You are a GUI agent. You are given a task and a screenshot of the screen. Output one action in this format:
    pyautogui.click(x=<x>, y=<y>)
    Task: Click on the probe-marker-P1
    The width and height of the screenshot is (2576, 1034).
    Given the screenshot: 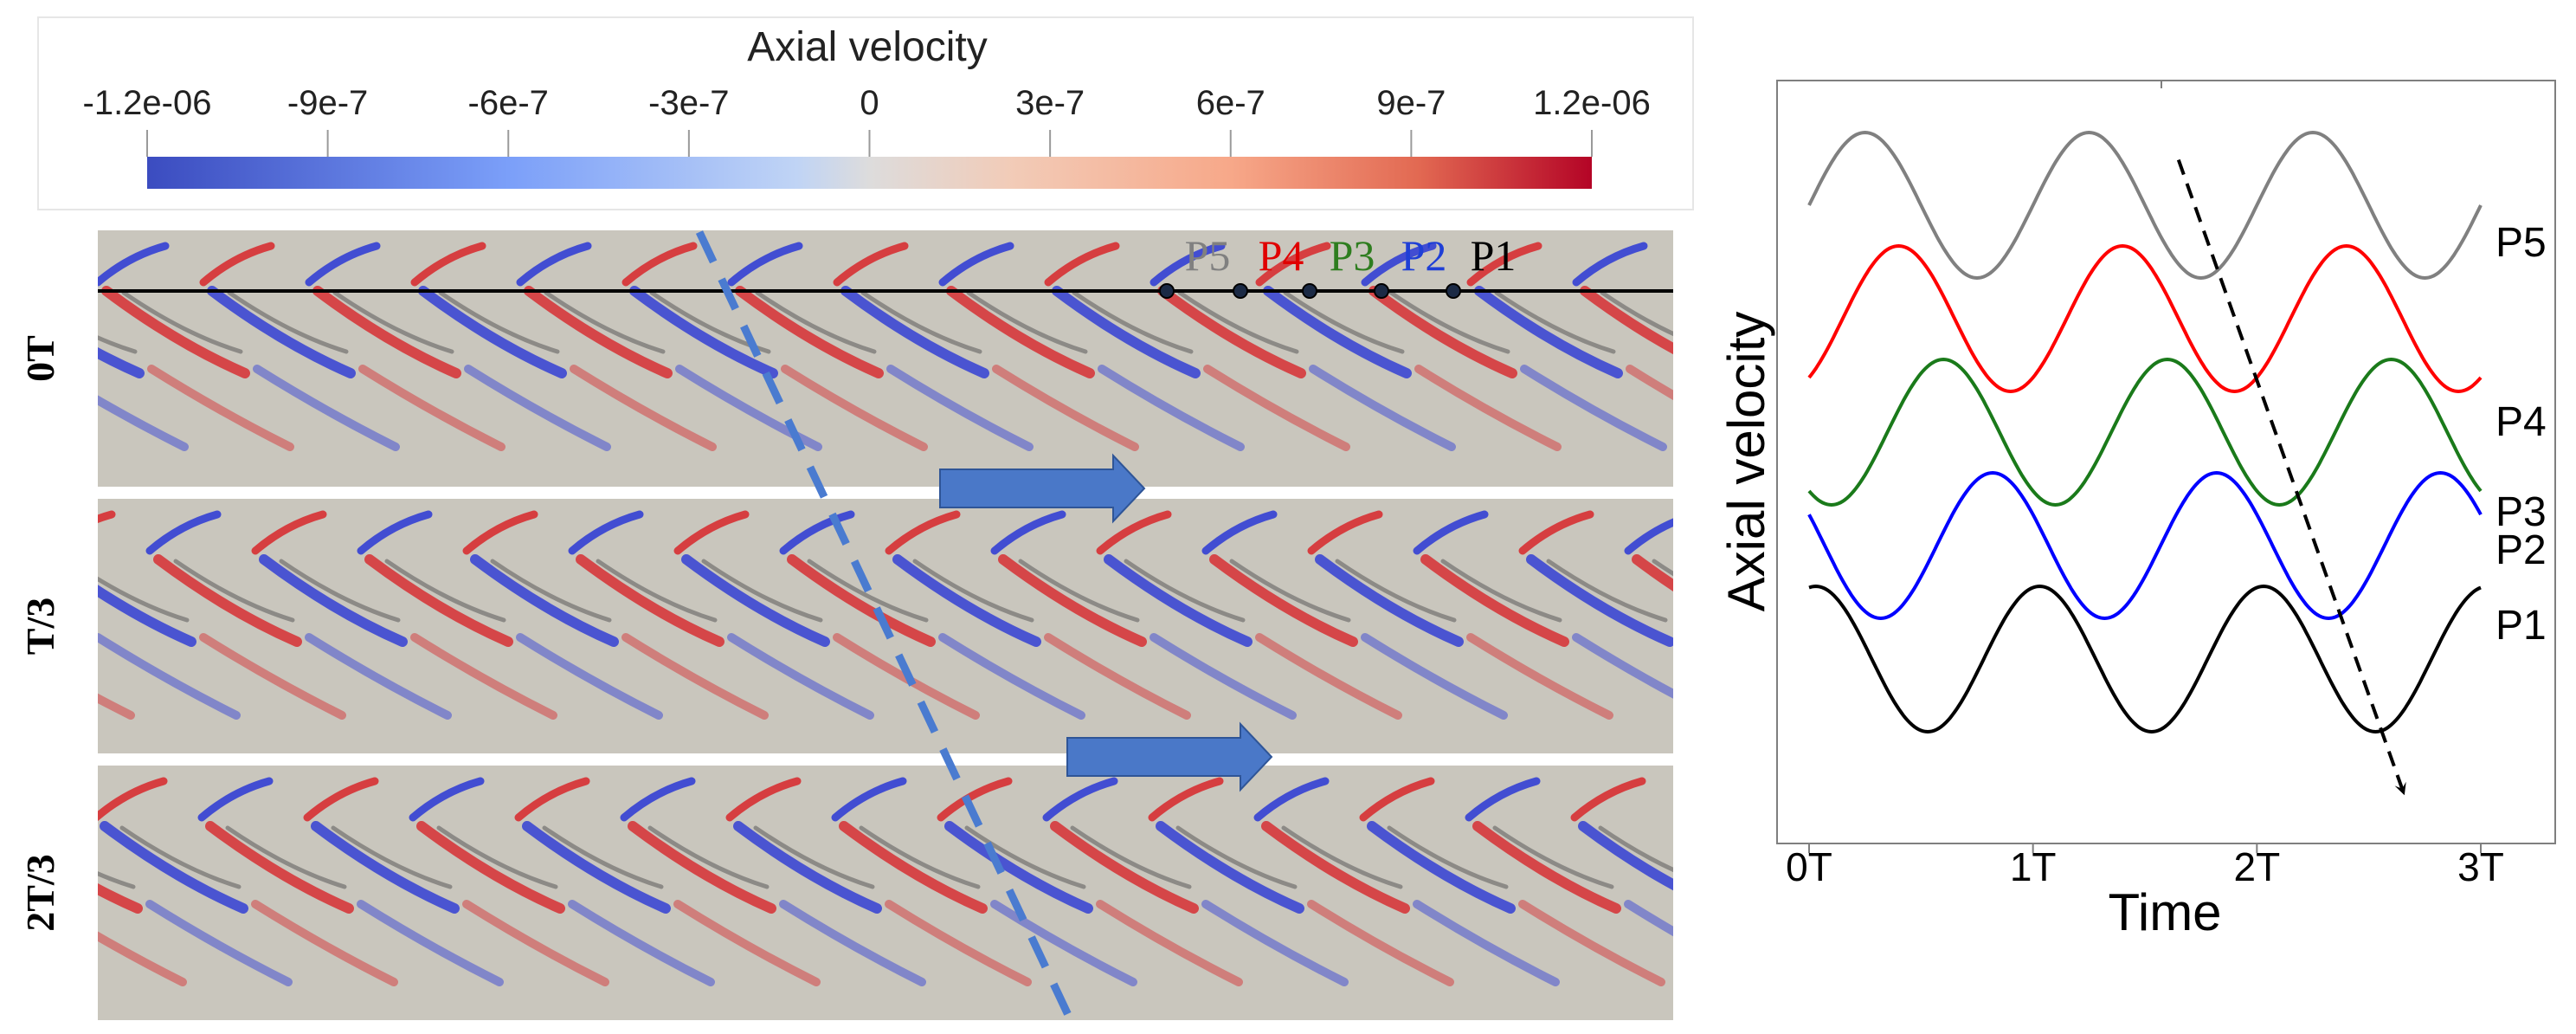 What is the action you would take?
    pyautogui.click(x=1453, y=291)
    